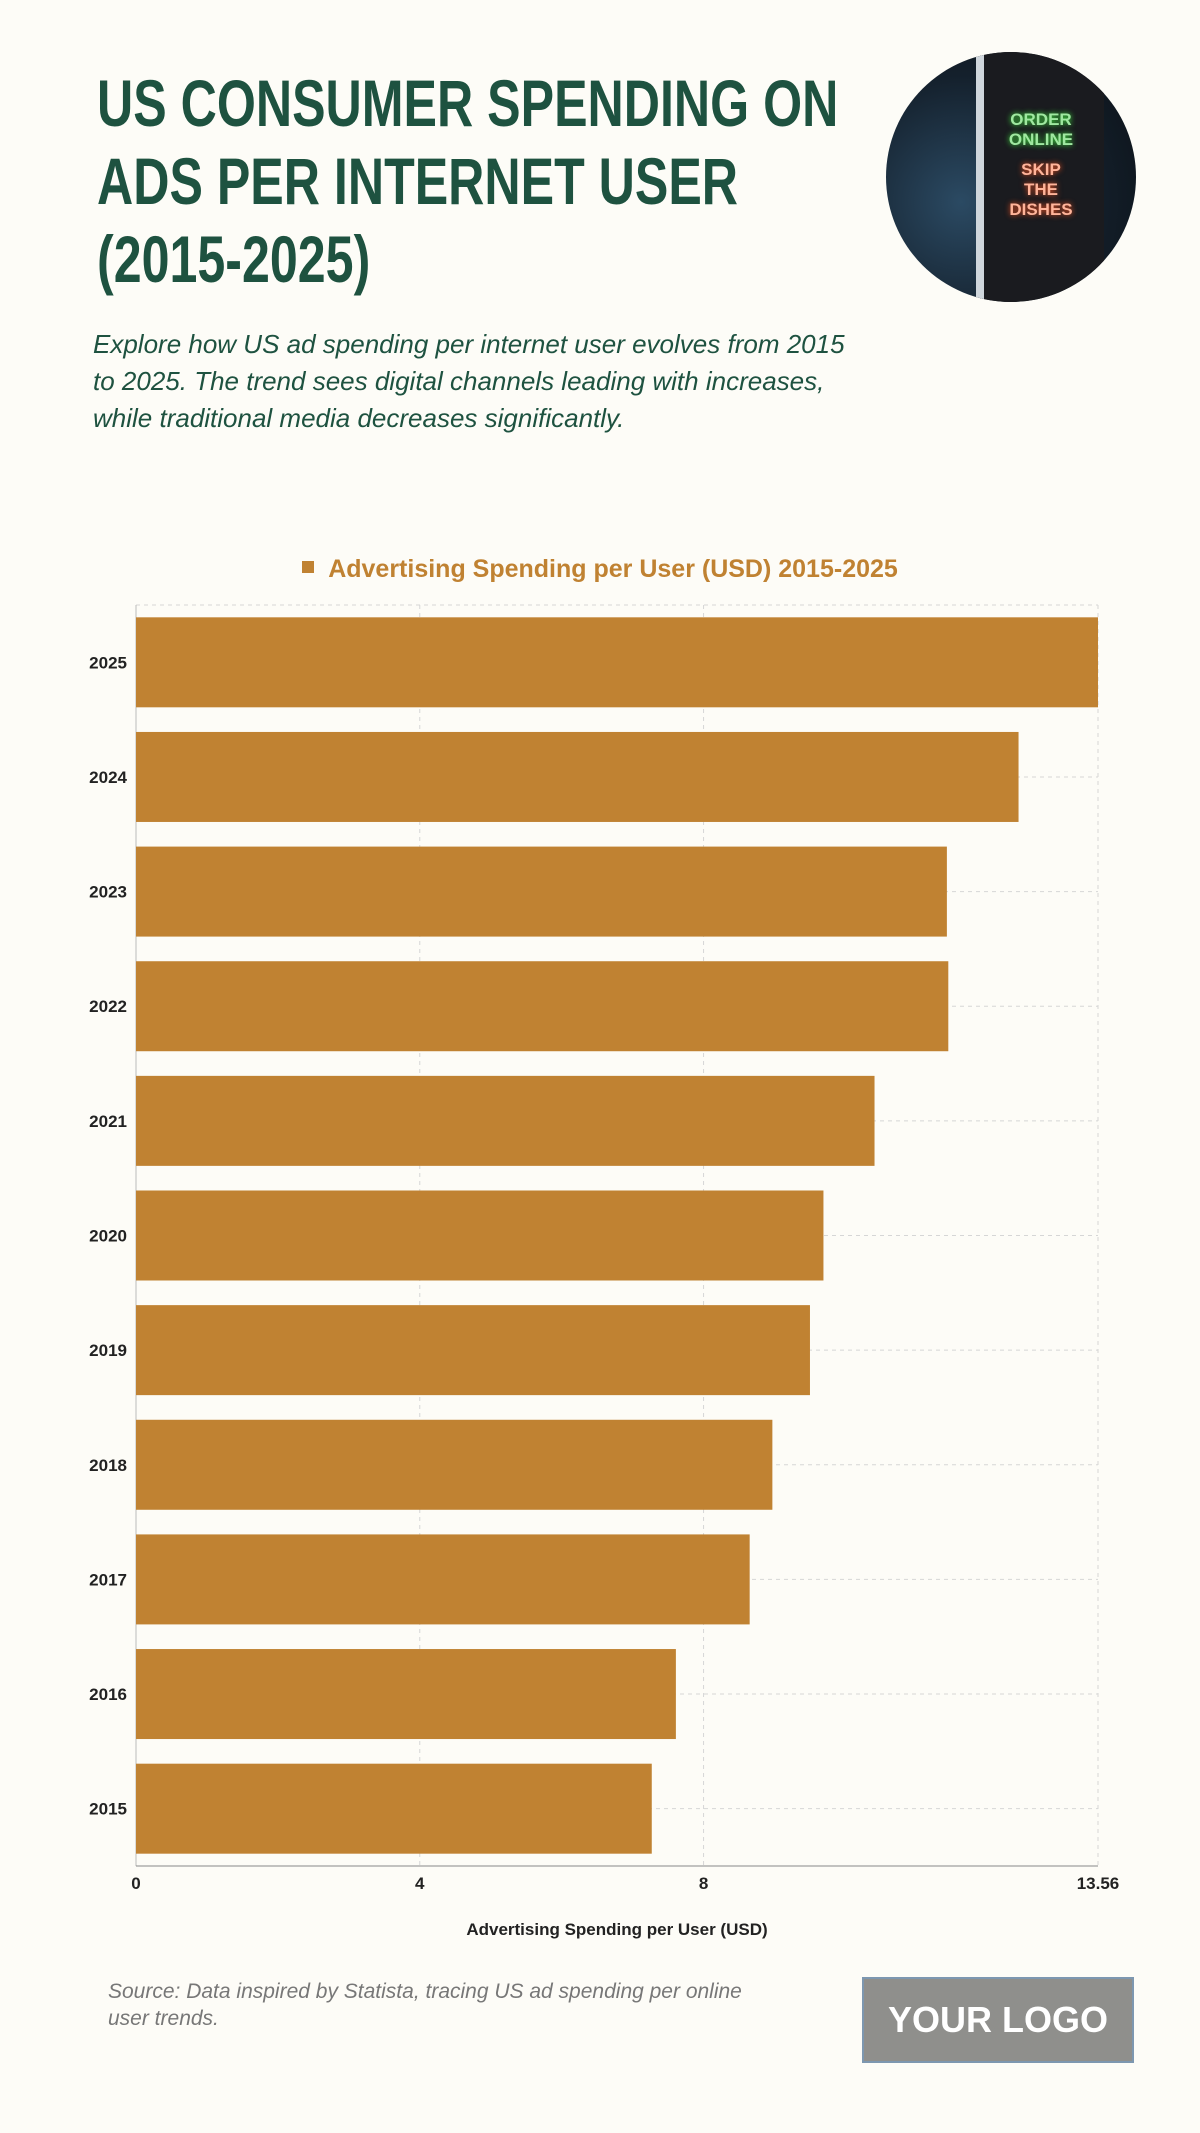 The width and height of the screenshot is (1200, 2133). What do you see at coordinates (1041, 139) in the screenshot?
I see `neon-sign-line: ONLINE` at bounding box center [1041, 139].